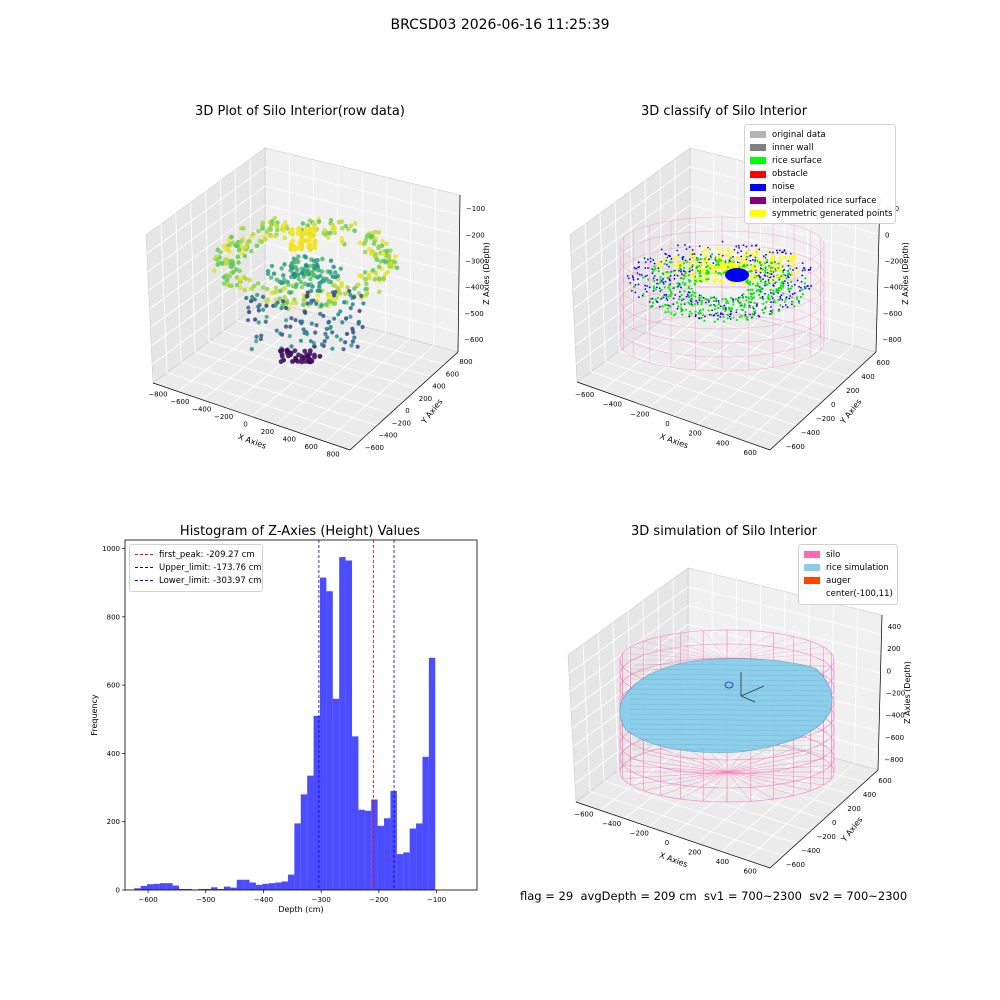 This screenshot has height=1000, width=1000. I want to click on y-tick-label: 800, so click(113, 617).